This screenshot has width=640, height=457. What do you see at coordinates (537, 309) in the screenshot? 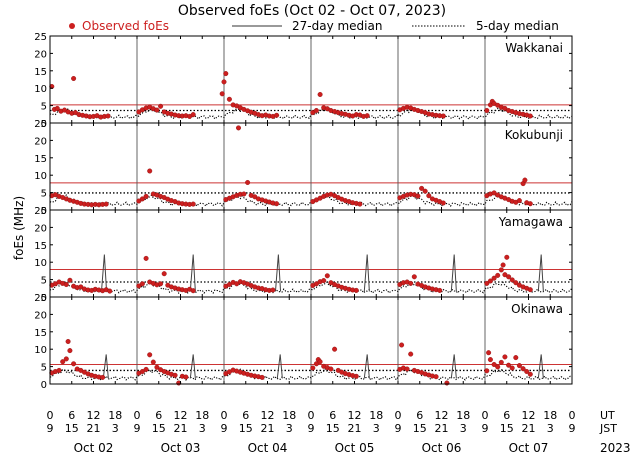
I see `station-name: Okinawa` at bounding box center [537, 309].